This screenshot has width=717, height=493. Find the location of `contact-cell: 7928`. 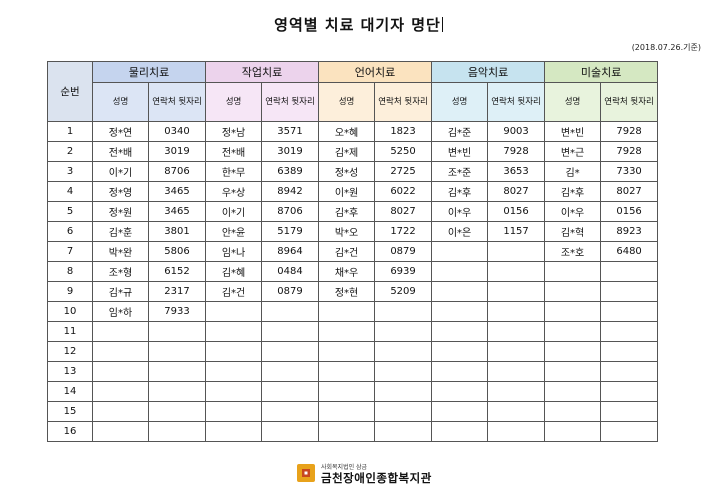

contact-cell: 7928 is located at coordinates (516, 151).